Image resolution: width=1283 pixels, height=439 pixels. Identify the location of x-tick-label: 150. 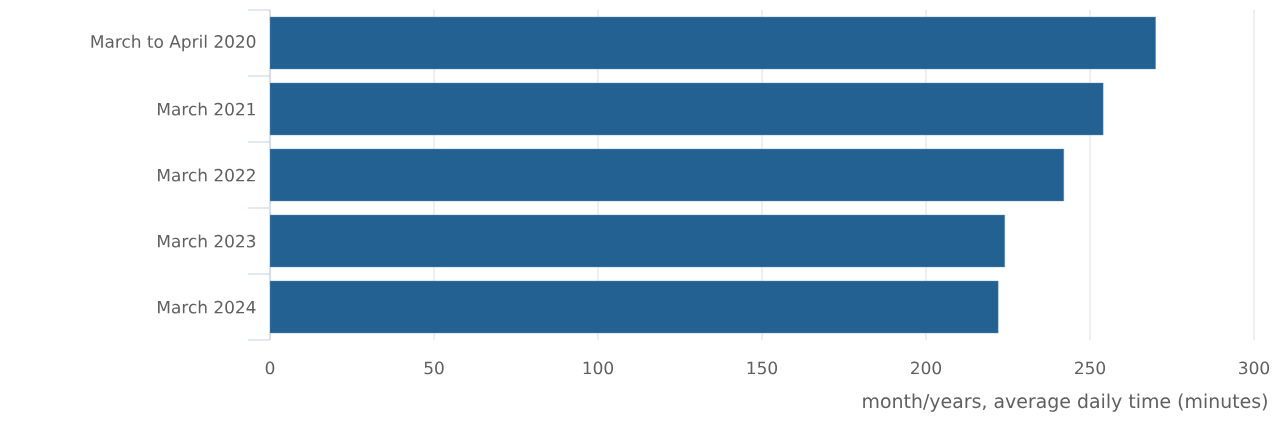
(762, 368).